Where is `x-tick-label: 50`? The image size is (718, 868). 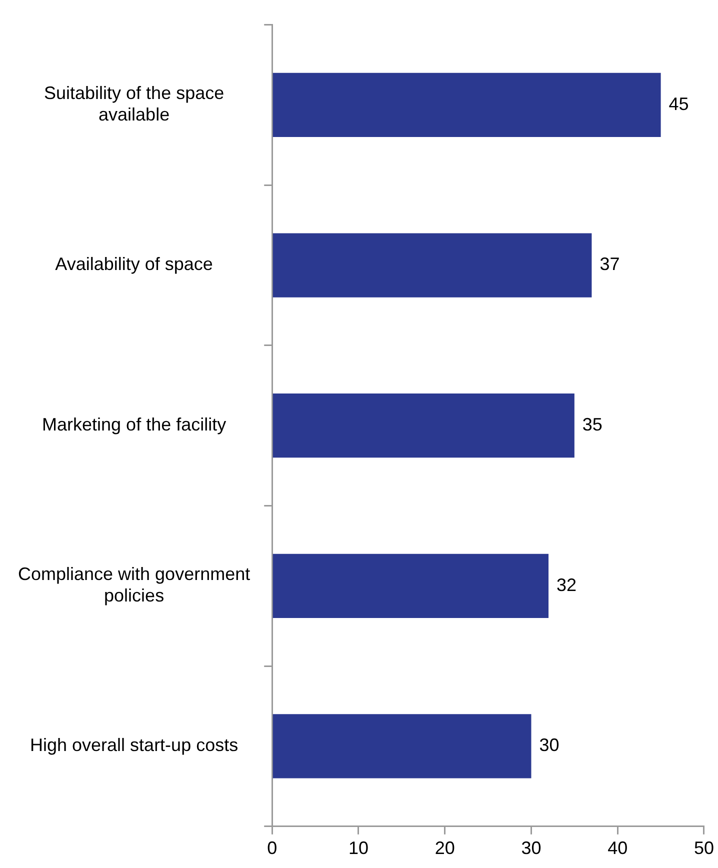 x-tick-label: 50 is located at coordinates (704, 848).